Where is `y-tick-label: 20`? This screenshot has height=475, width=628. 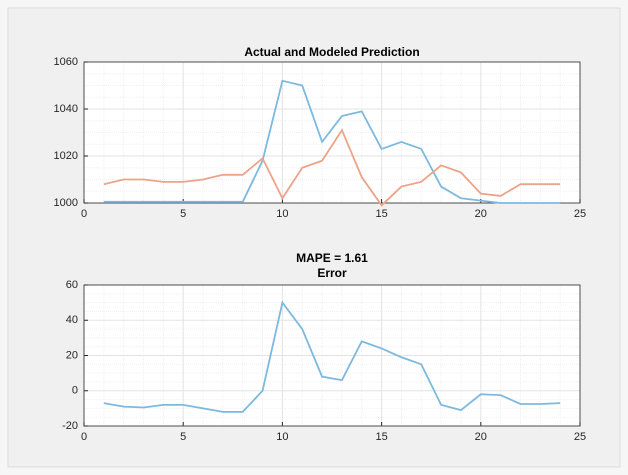
y-tick-label: 20 is located at coordinates (72, 355).